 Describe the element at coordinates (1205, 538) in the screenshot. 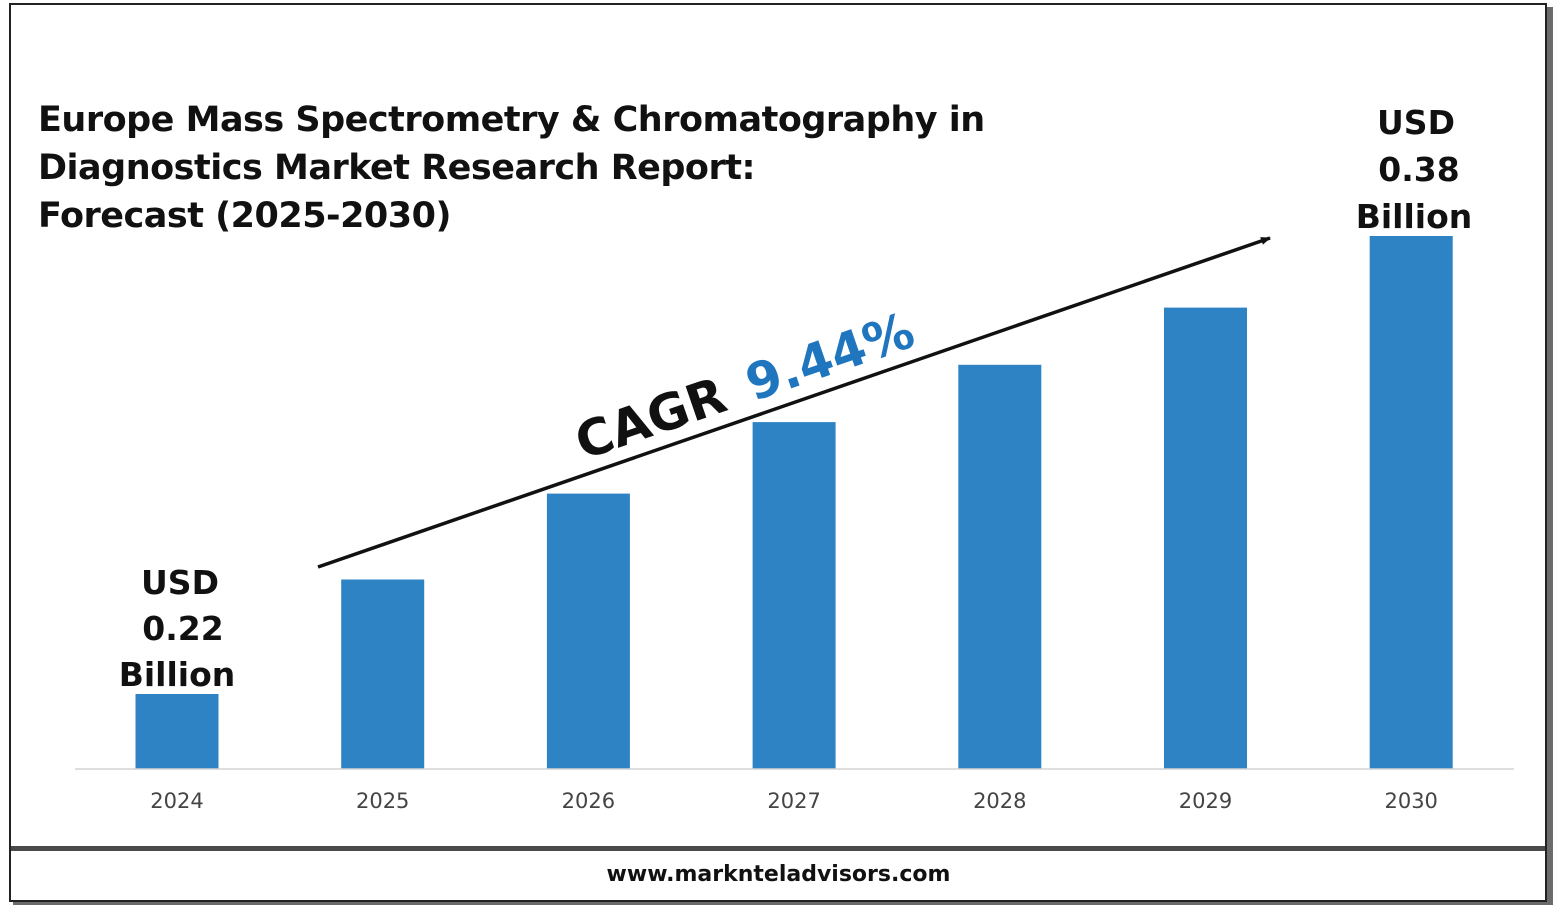

I see `bar-2029` at that location.